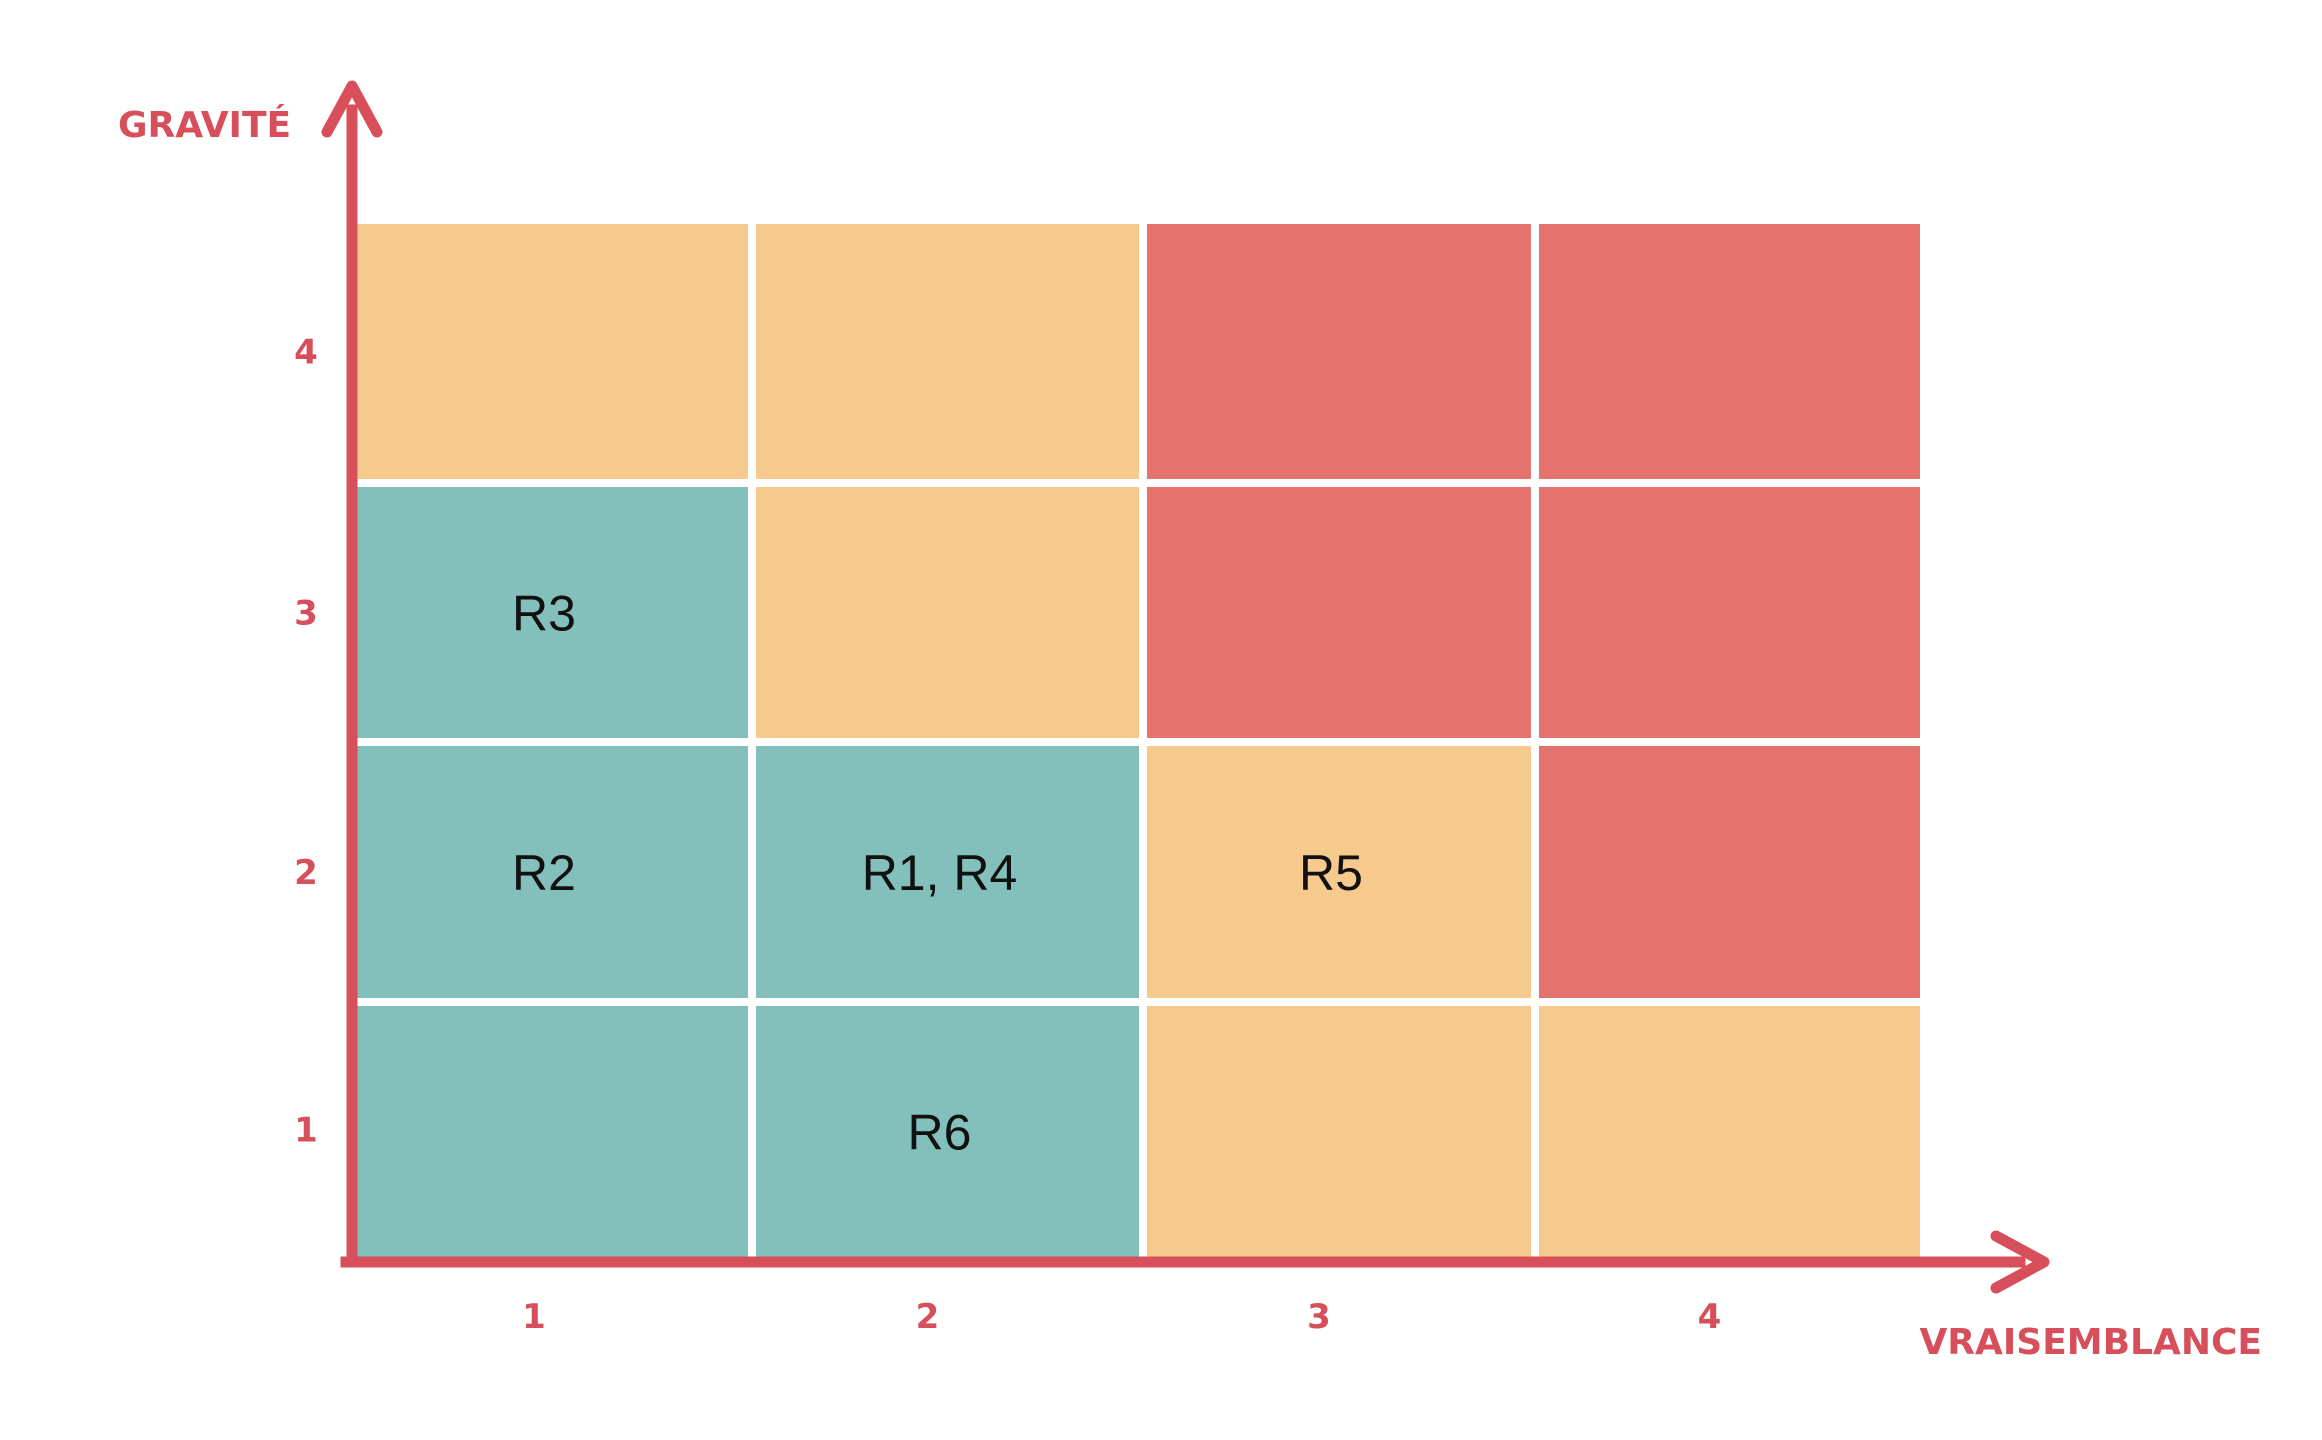  I want to click on risk-label: R3, so click(544, 614).